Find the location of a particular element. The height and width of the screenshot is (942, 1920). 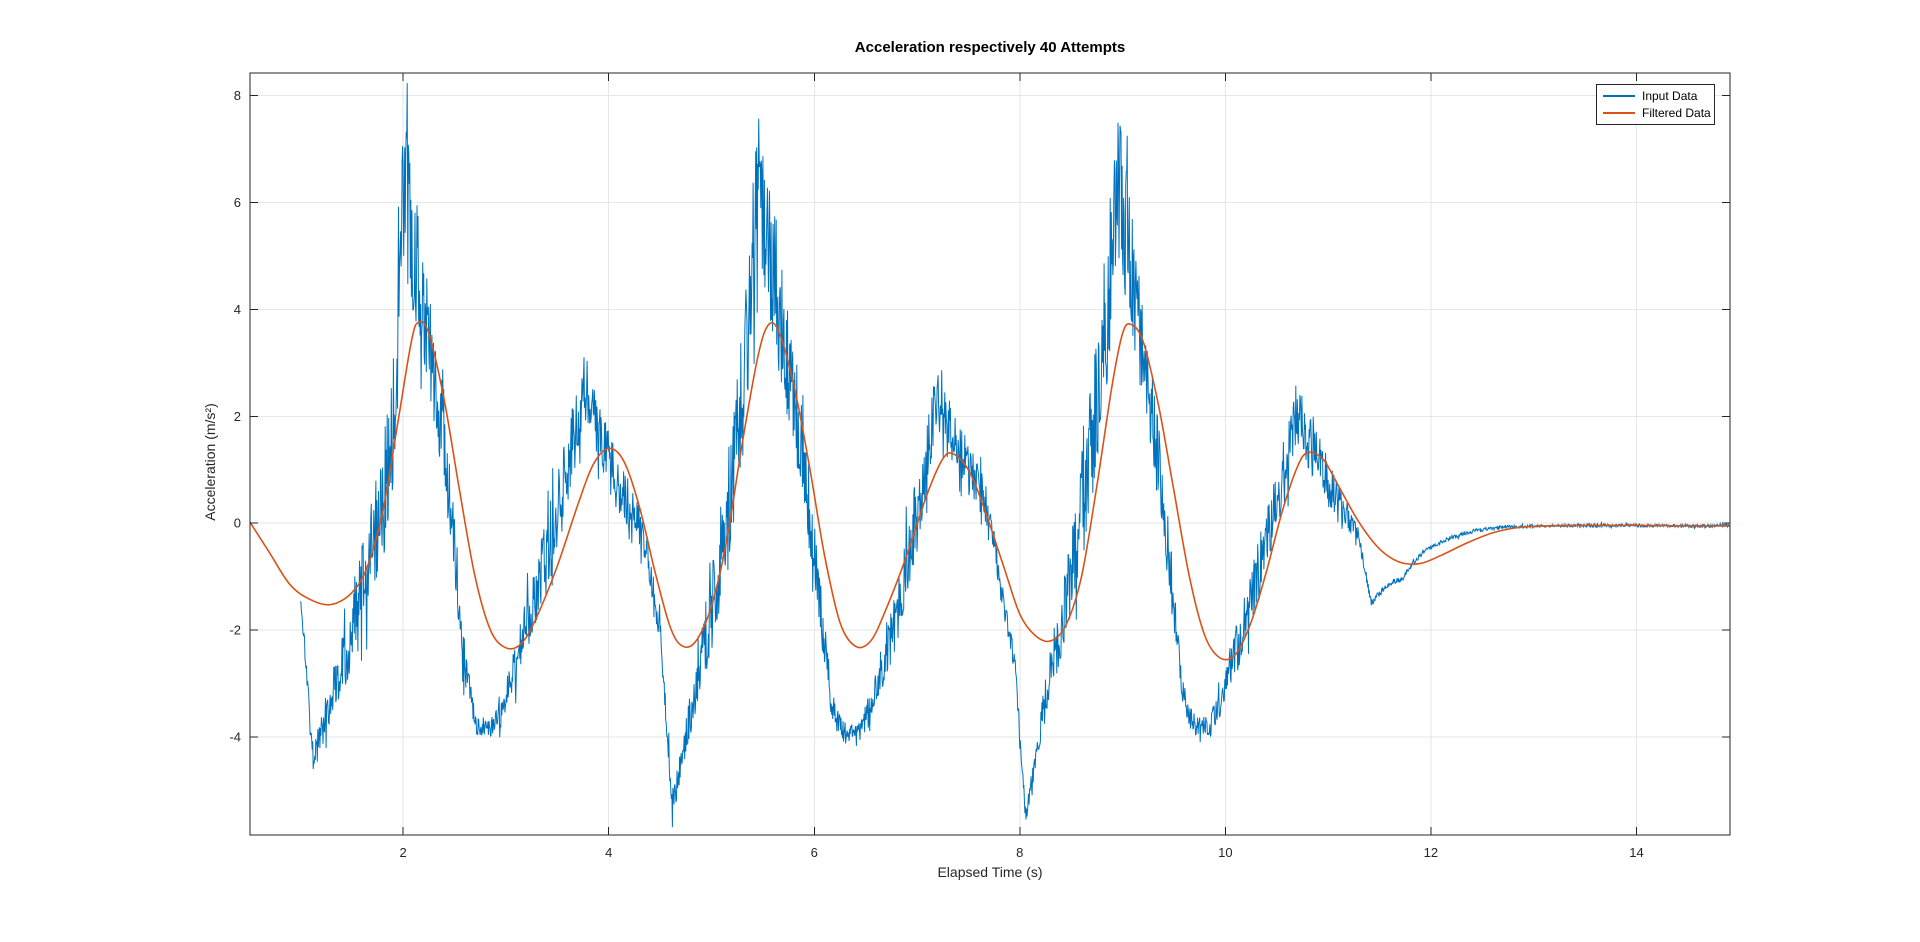

y-tick-label: -2 is located at coordinates (235, 630).